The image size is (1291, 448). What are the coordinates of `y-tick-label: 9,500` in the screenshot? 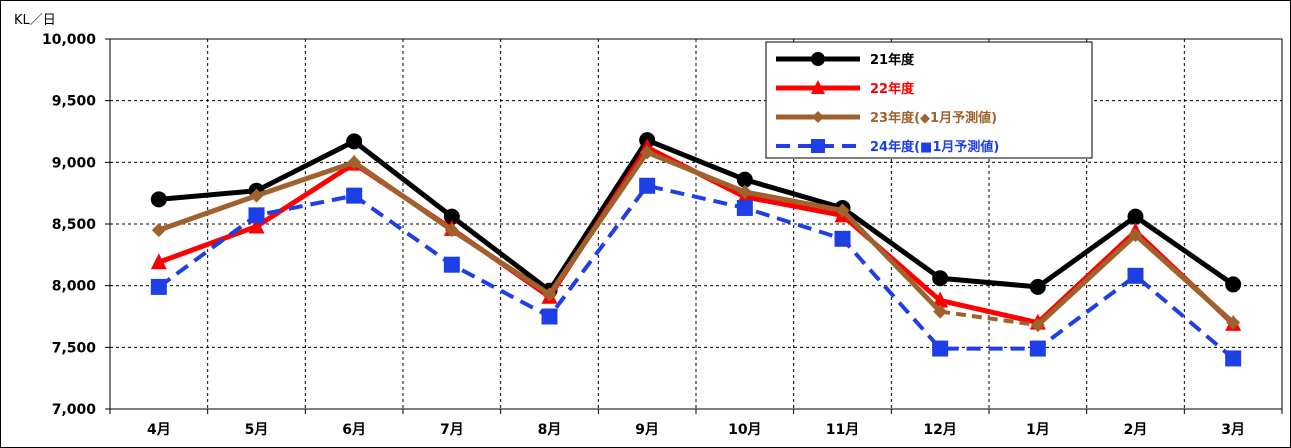 It's located at (74, 102).